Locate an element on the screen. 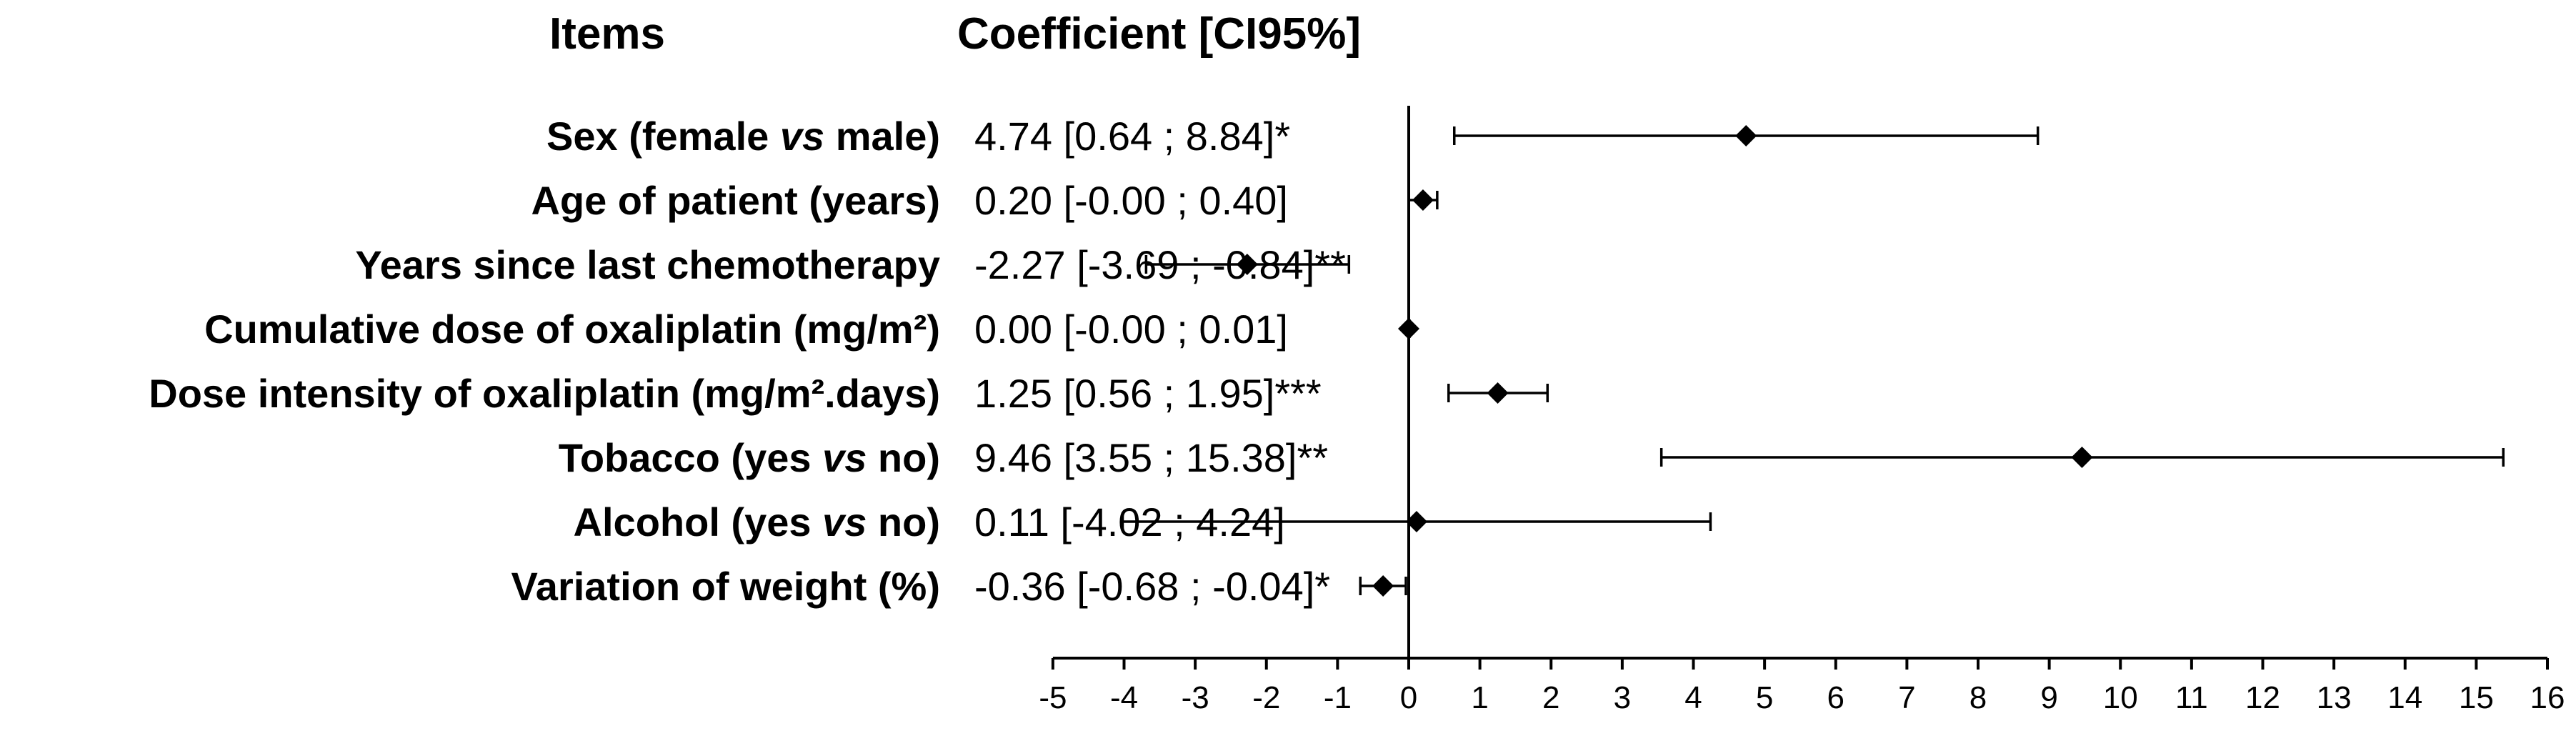  row-label: Sex (female vs male) is located at coordinates (743, 136).